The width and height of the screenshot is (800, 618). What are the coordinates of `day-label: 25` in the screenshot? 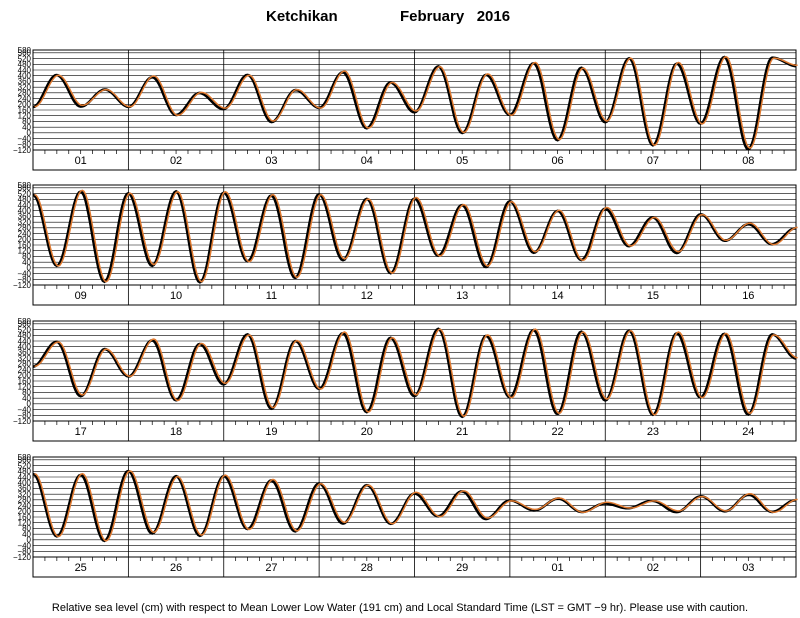 It's located at (81, 568).